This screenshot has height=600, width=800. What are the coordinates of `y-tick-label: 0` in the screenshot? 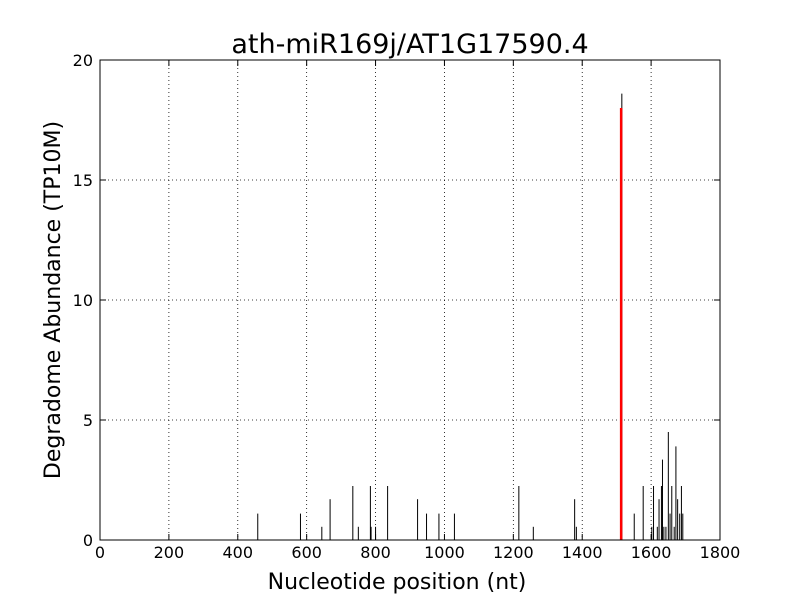 It's located at (88, 540).